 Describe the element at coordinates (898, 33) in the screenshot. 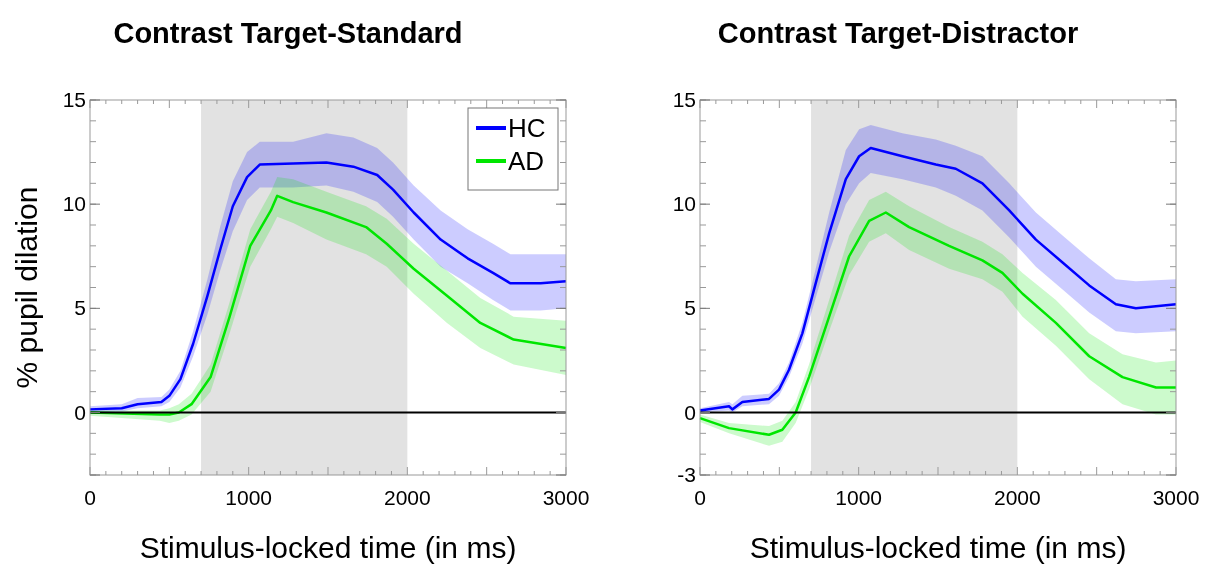

I see `chart-title: Contrast Target-Distractor` at that location.